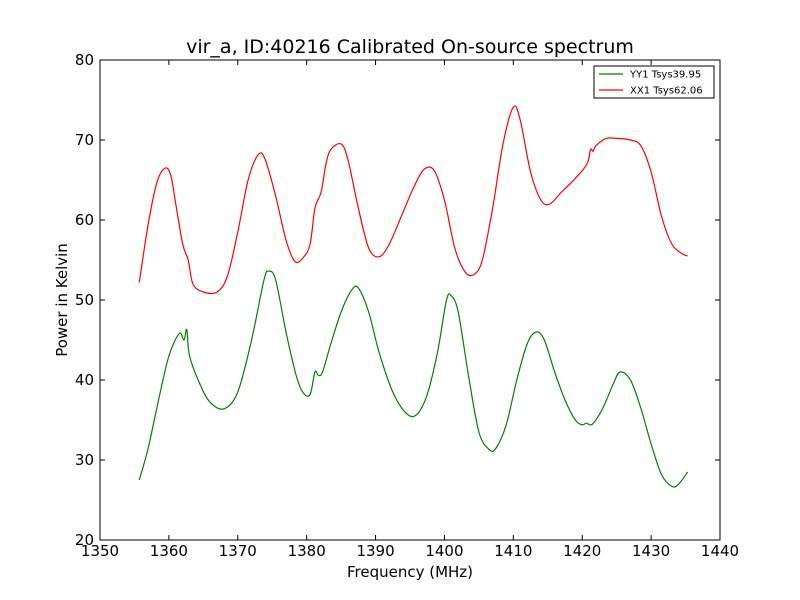 This screenshot has width=800, height=600. I want to click on y-tick-label: 20, so click(84, 540).